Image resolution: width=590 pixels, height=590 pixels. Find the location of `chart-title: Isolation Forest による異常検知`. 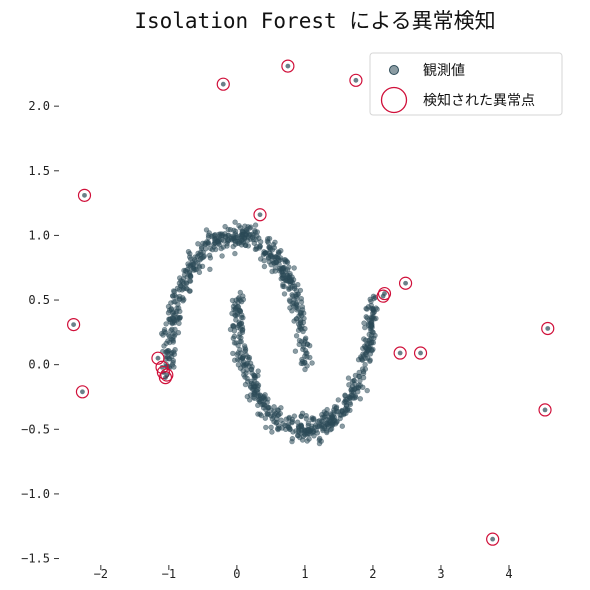

chart-title: Isolation Forest による異常検知 is located at coordinates (314, 21).